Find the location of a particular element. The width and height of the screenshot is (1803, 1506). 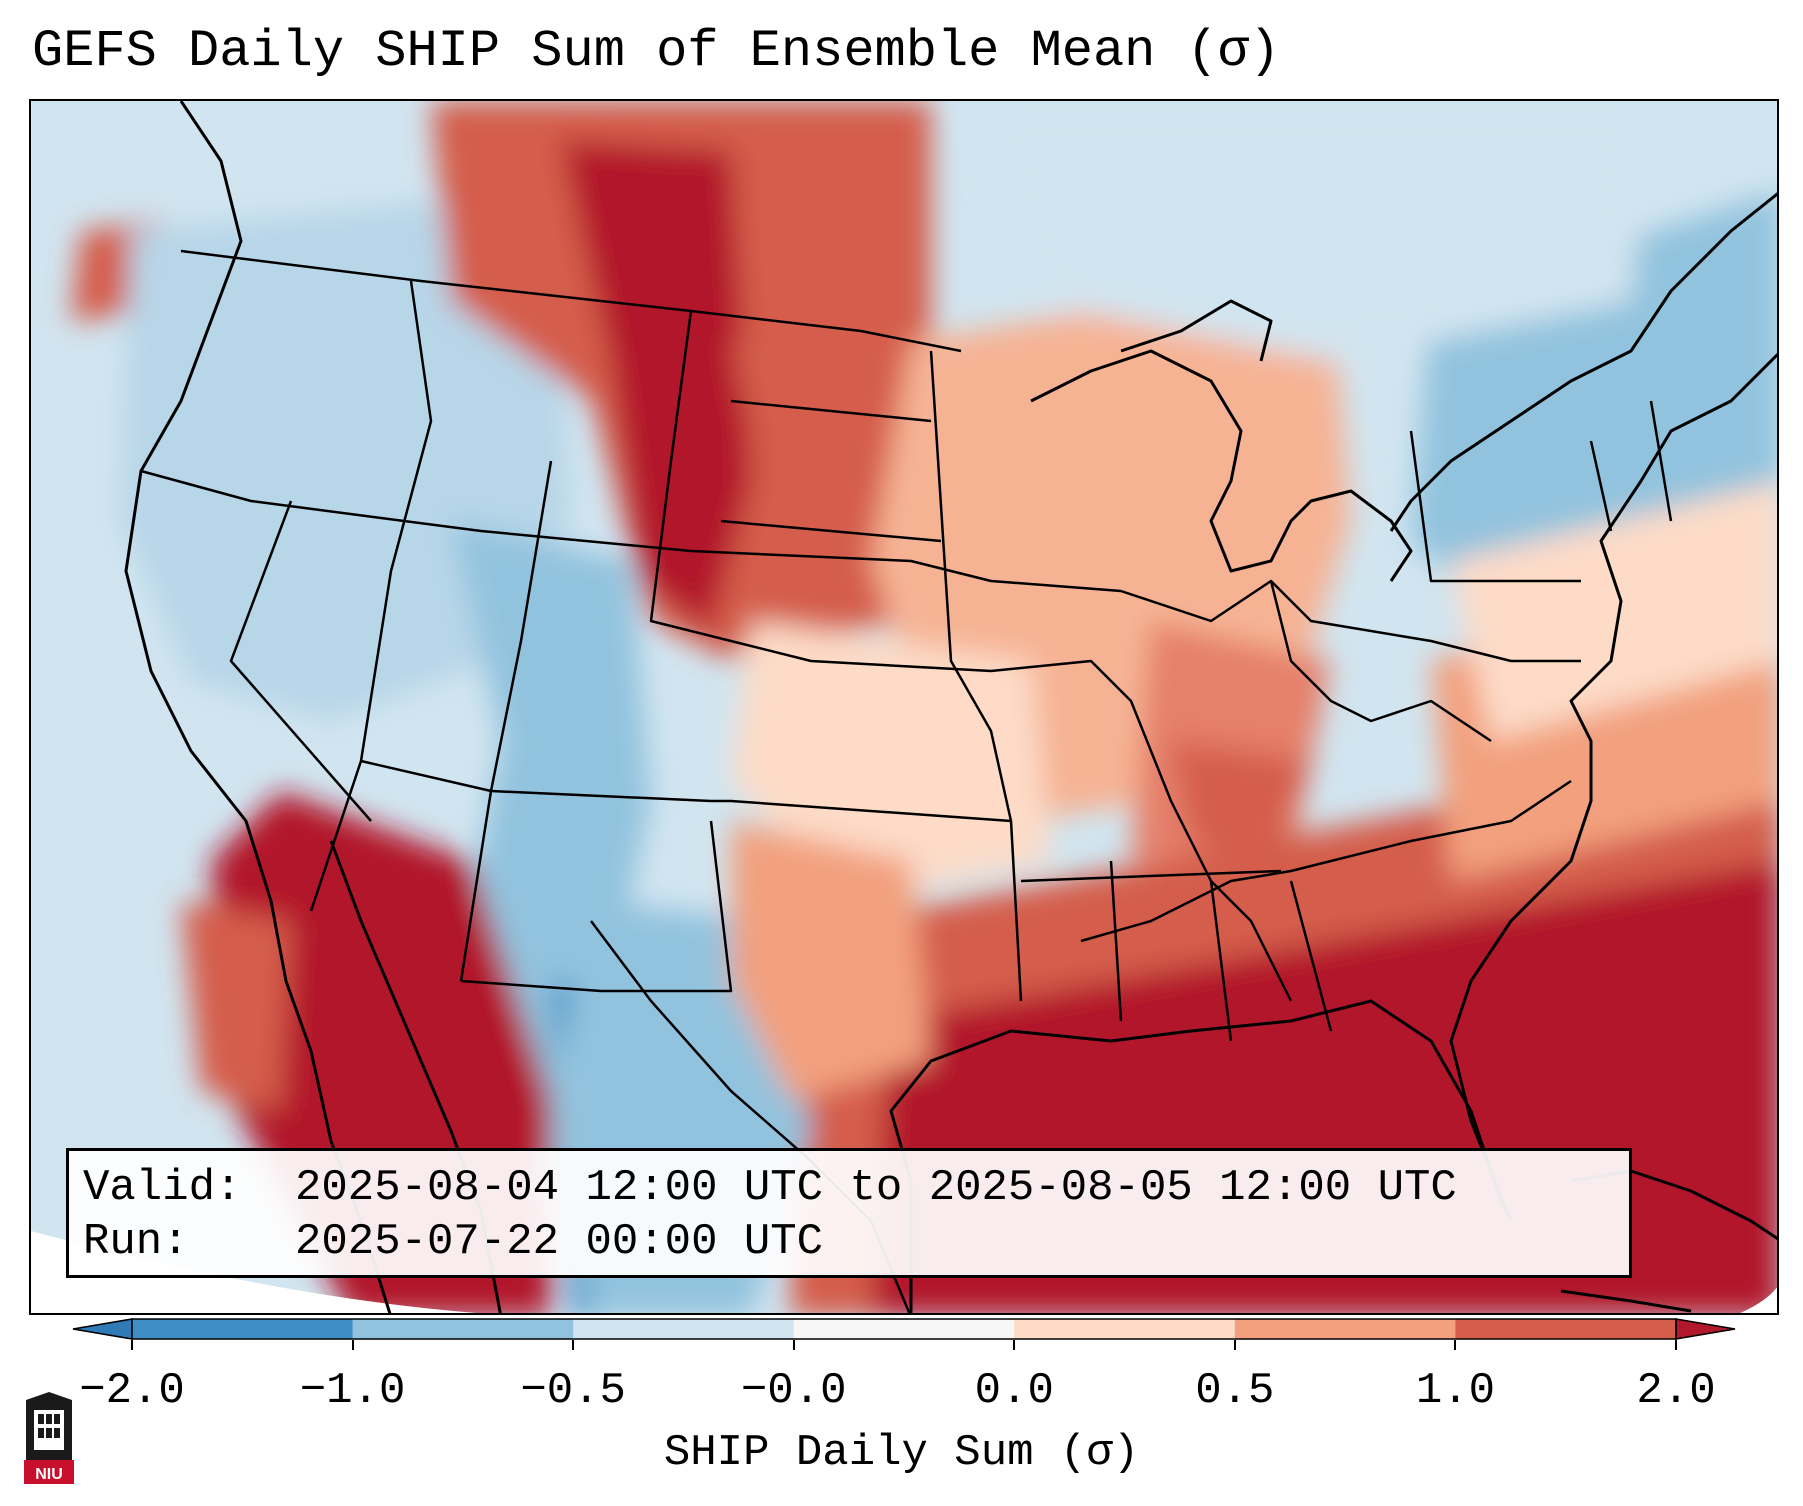

colorbar-tick-label: −0.5 is located at coordinates (573, 1391).